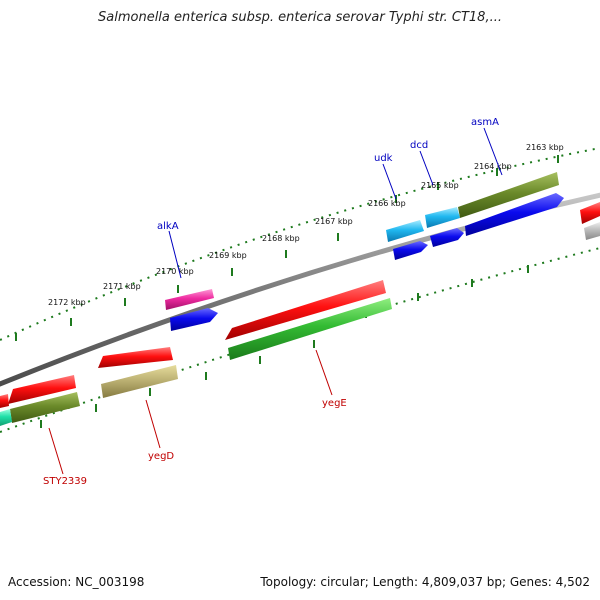 The image size is (600, 600). Describe the element at coordinates (485, 122) in the screenshot. I see `gene-label-asmA: asmA` at that location.